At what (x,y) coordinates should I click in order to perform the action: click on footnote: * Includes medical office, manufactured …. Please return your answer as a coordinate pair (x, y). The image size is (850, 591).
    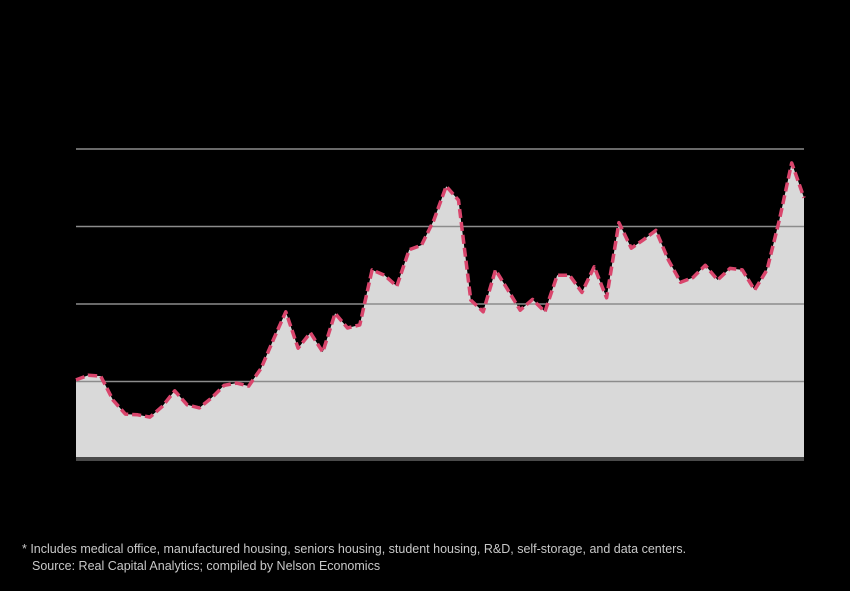
    Looking at the image, I should click on (354, 549).